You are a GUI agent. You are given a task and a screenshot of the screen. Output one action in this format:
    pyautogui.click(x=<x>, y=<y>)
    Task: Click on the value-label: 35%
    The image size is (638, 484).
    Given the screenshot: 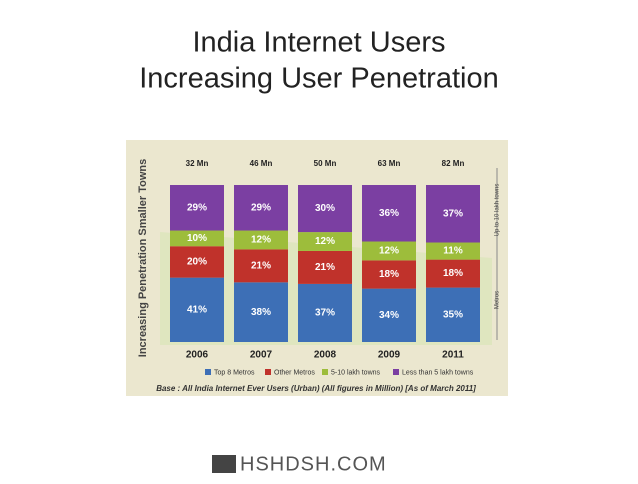 What is the action you would take?
    pyautogui.click(x=453, y=314)
    